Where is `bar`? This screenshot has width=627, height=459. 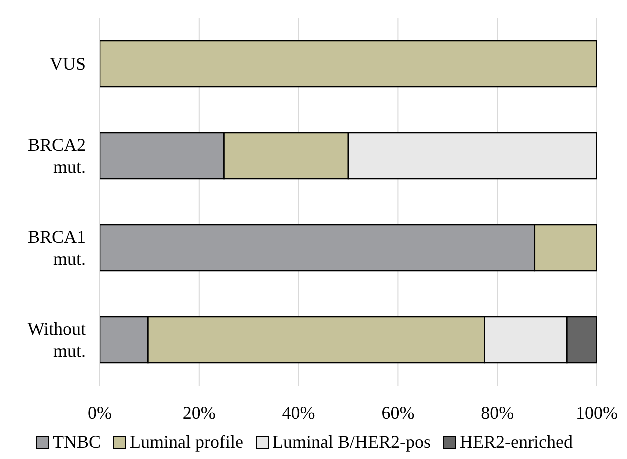
bar is located at coordinates (348, 64).